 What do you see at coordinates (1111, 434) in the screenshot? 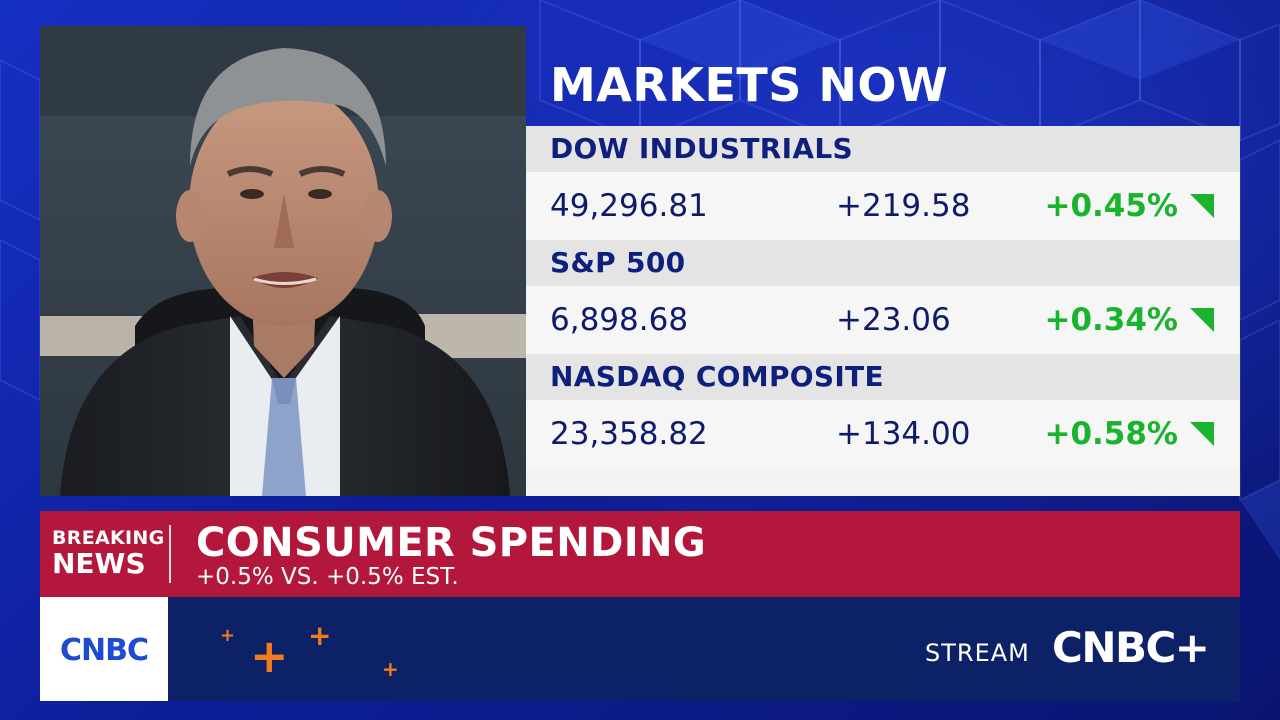
I see `index-percent: +0.58%` at bounding box center [1111, 434].